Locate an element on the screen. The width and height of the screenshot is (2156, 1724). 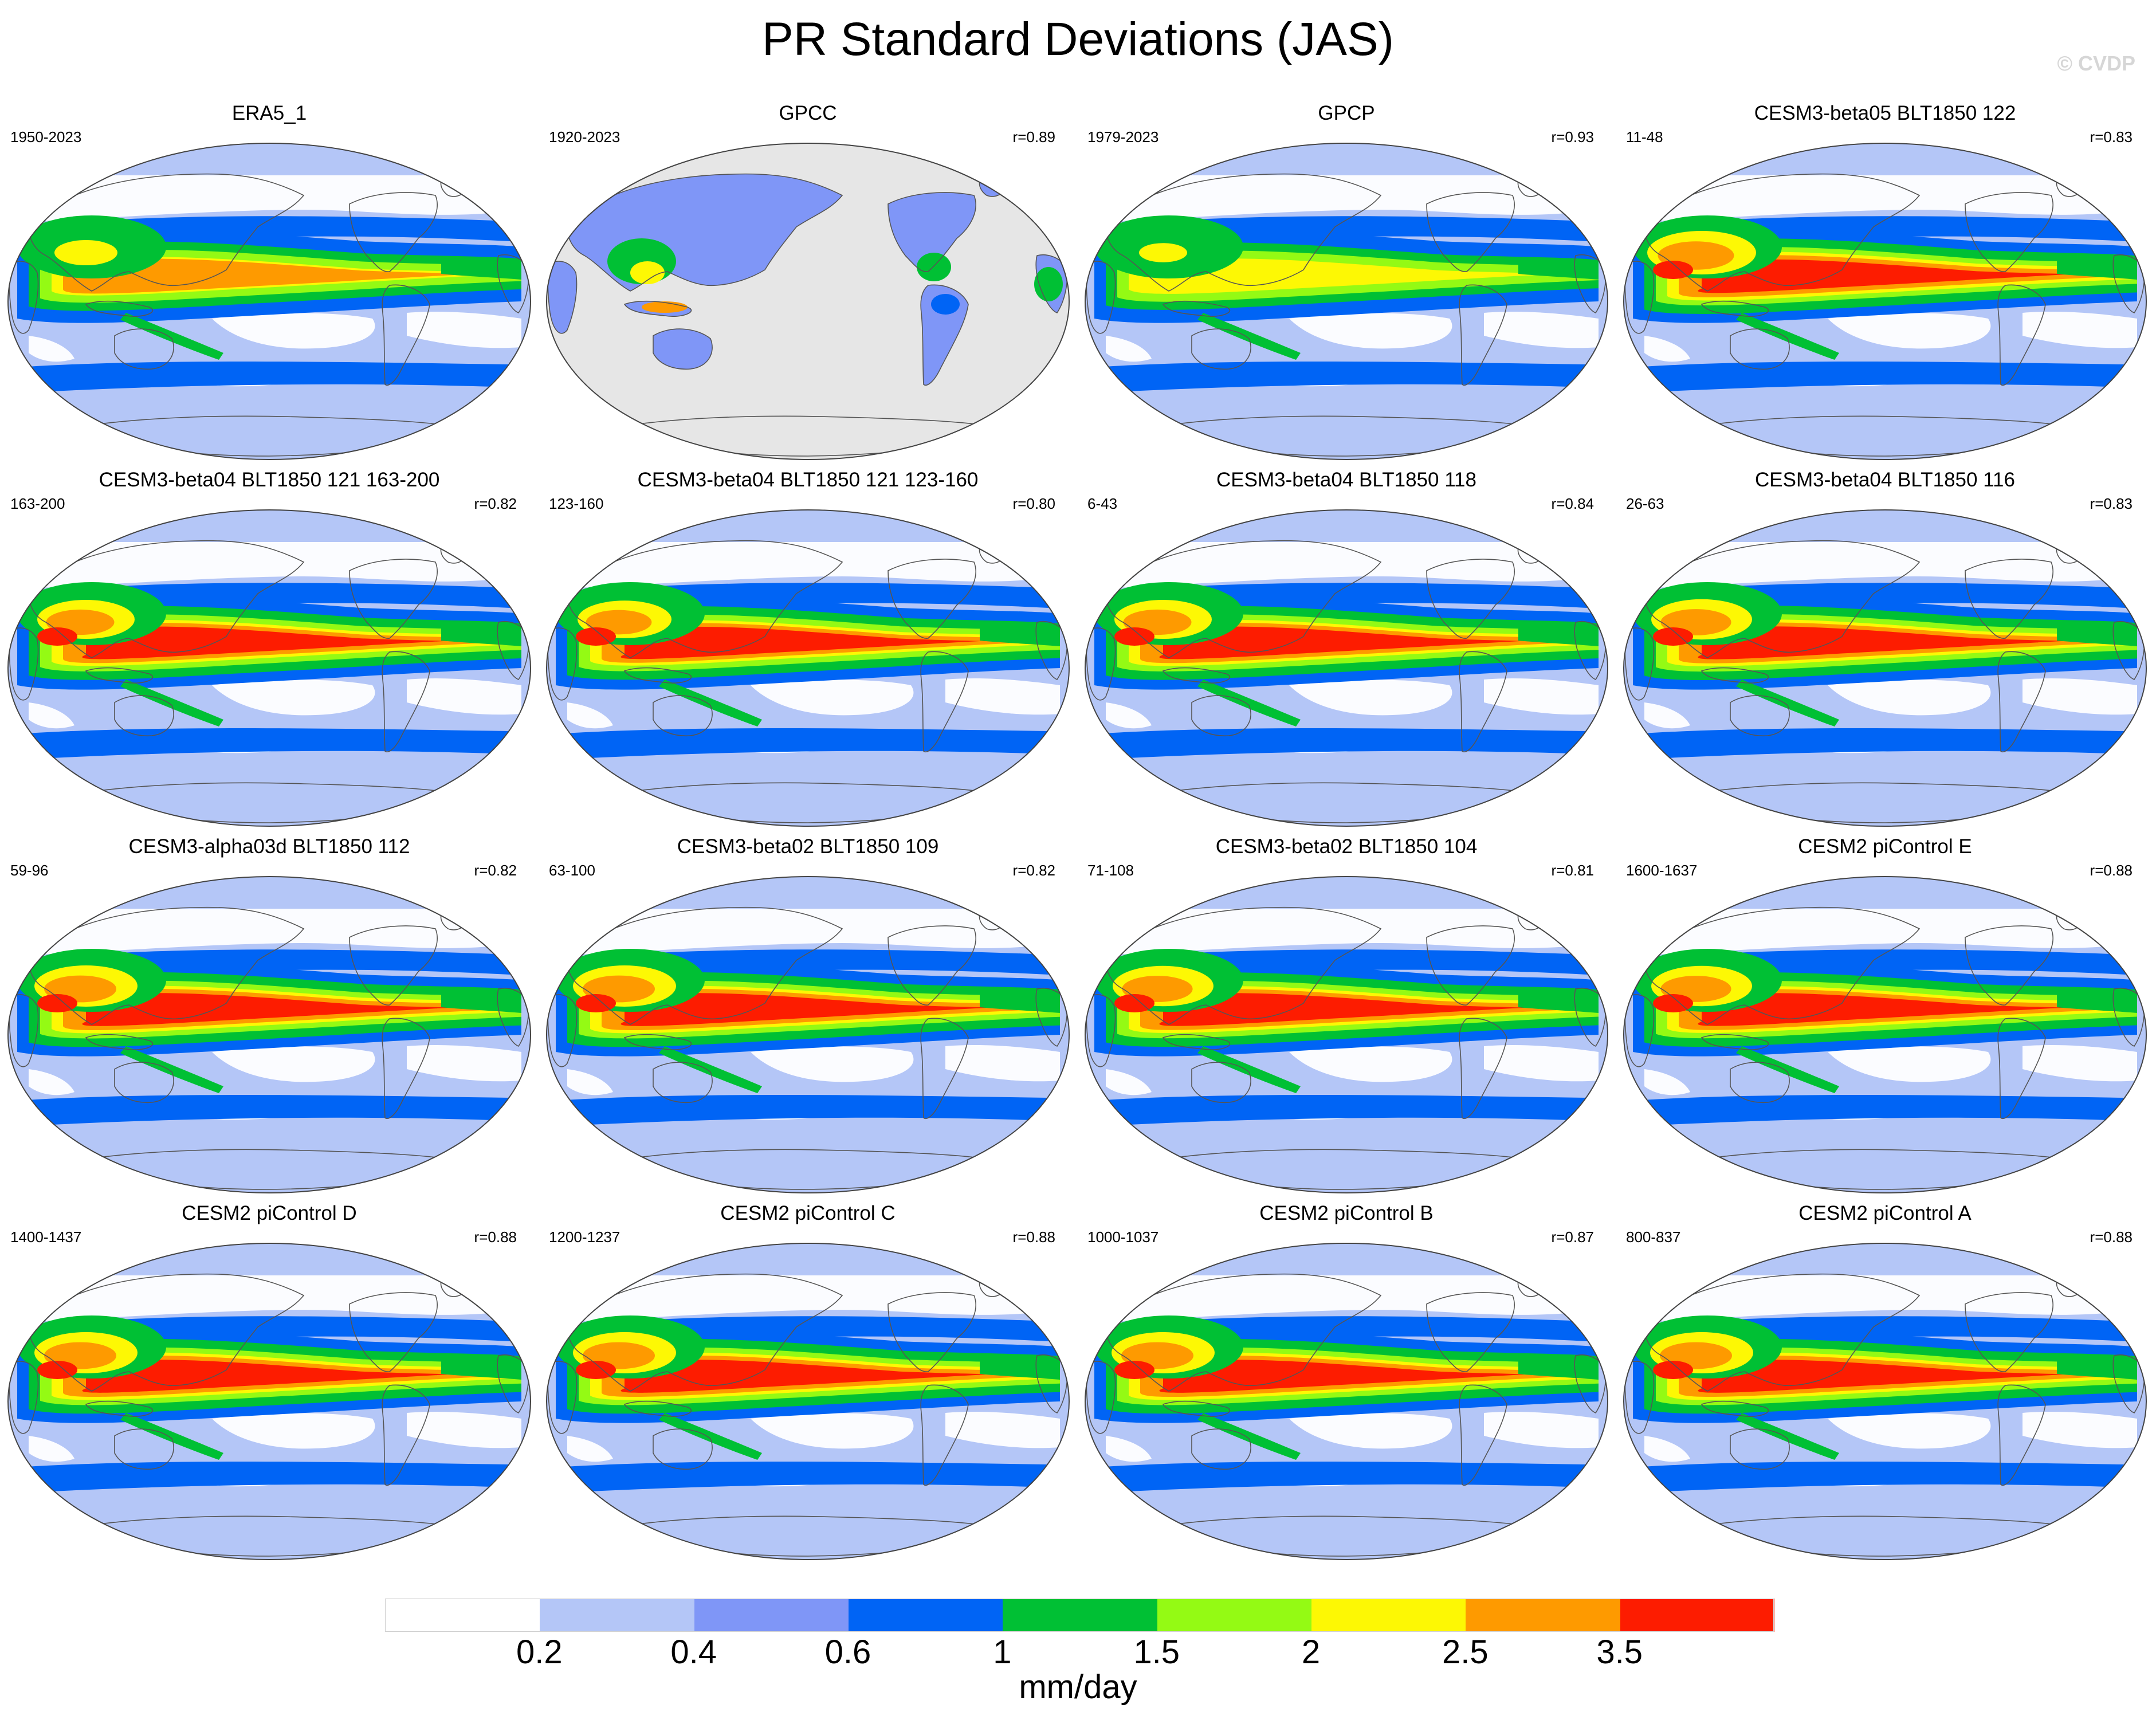
colorbar-units: mm/day is located at coordinates (1078, 1687).